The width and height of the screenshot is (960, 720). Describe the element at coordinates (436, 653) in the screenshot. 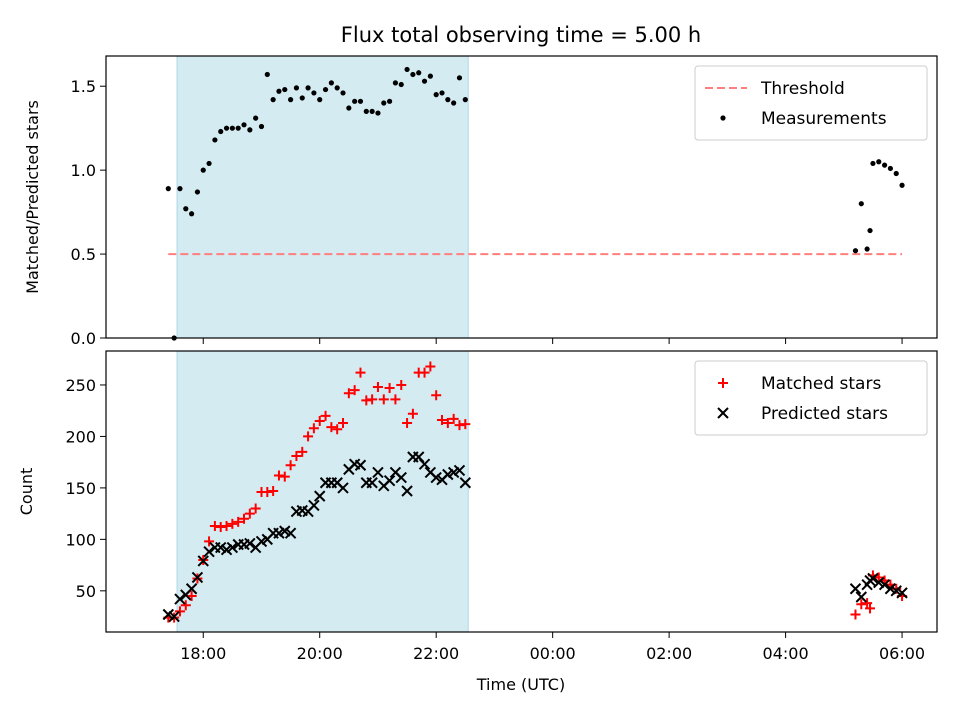

I see `x-tick-label: 22:00` at that location.